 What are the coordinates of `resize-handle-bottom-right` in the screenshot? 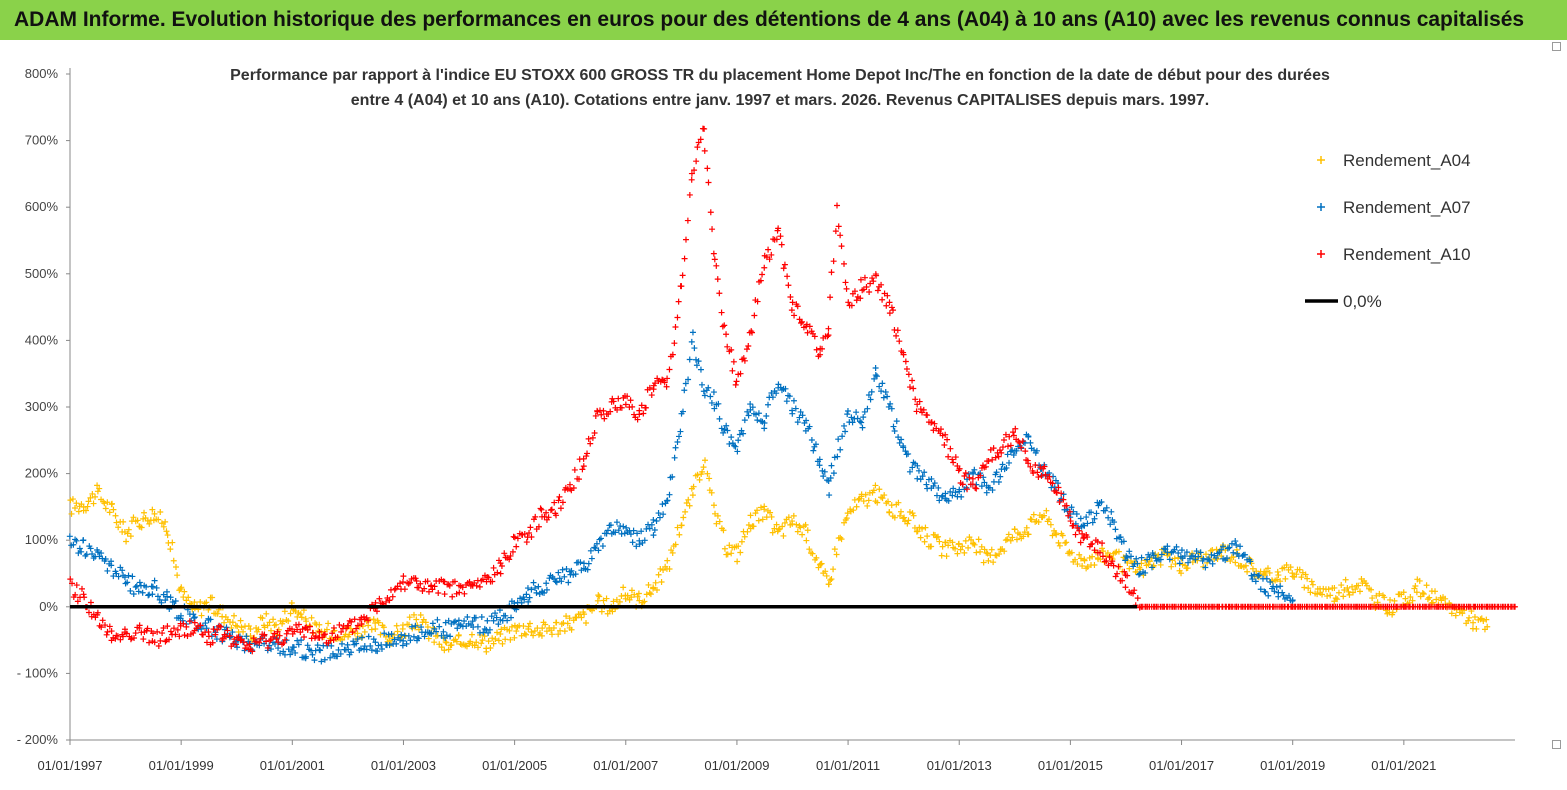 It's located at (1556, 744).